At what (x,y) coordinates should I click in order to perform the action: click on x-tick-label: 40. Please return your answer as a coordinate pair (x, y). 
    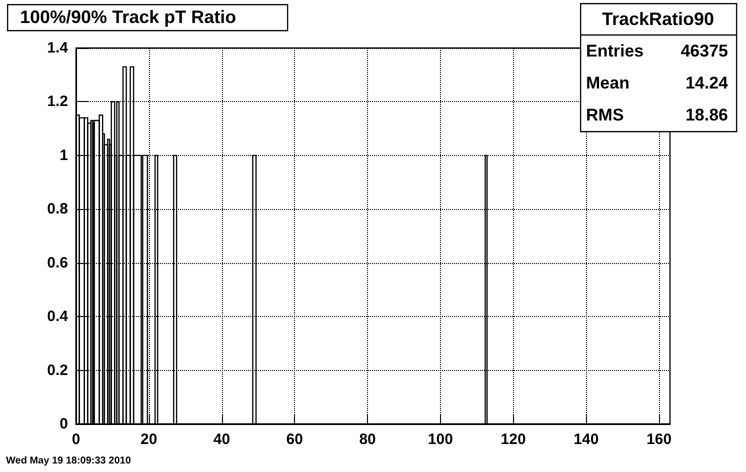
    Looking at the image, I should click on (221, 439).